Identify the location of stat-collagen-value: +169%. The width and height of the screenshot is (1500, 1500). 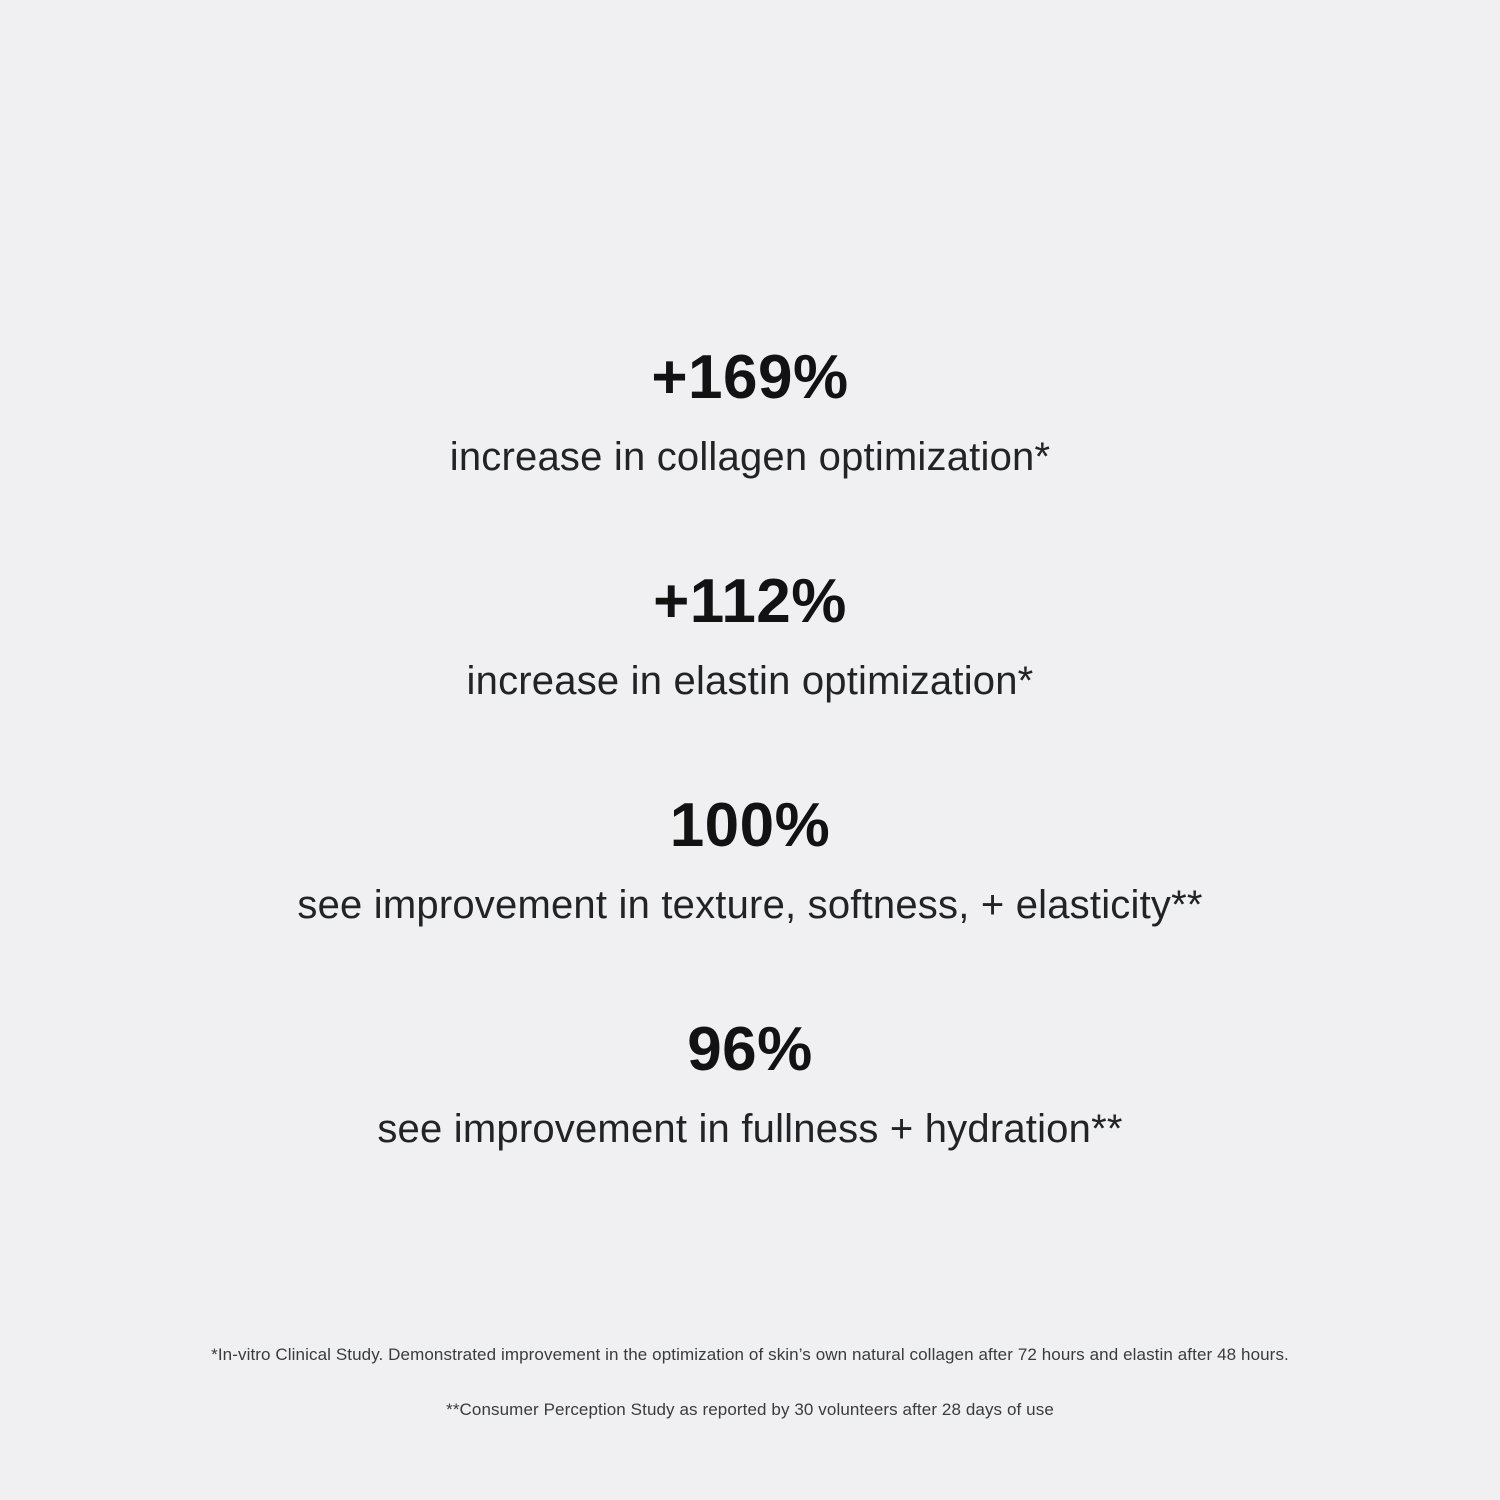
(750, 377).